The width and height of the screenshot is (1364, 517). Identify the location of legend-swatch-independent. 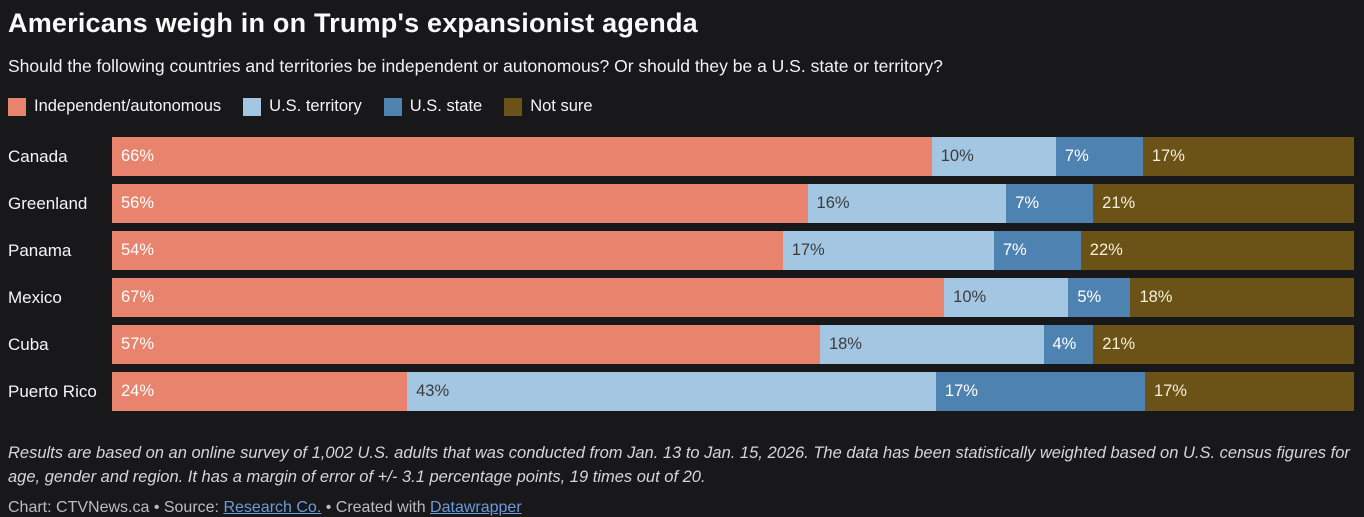
(17, 106).